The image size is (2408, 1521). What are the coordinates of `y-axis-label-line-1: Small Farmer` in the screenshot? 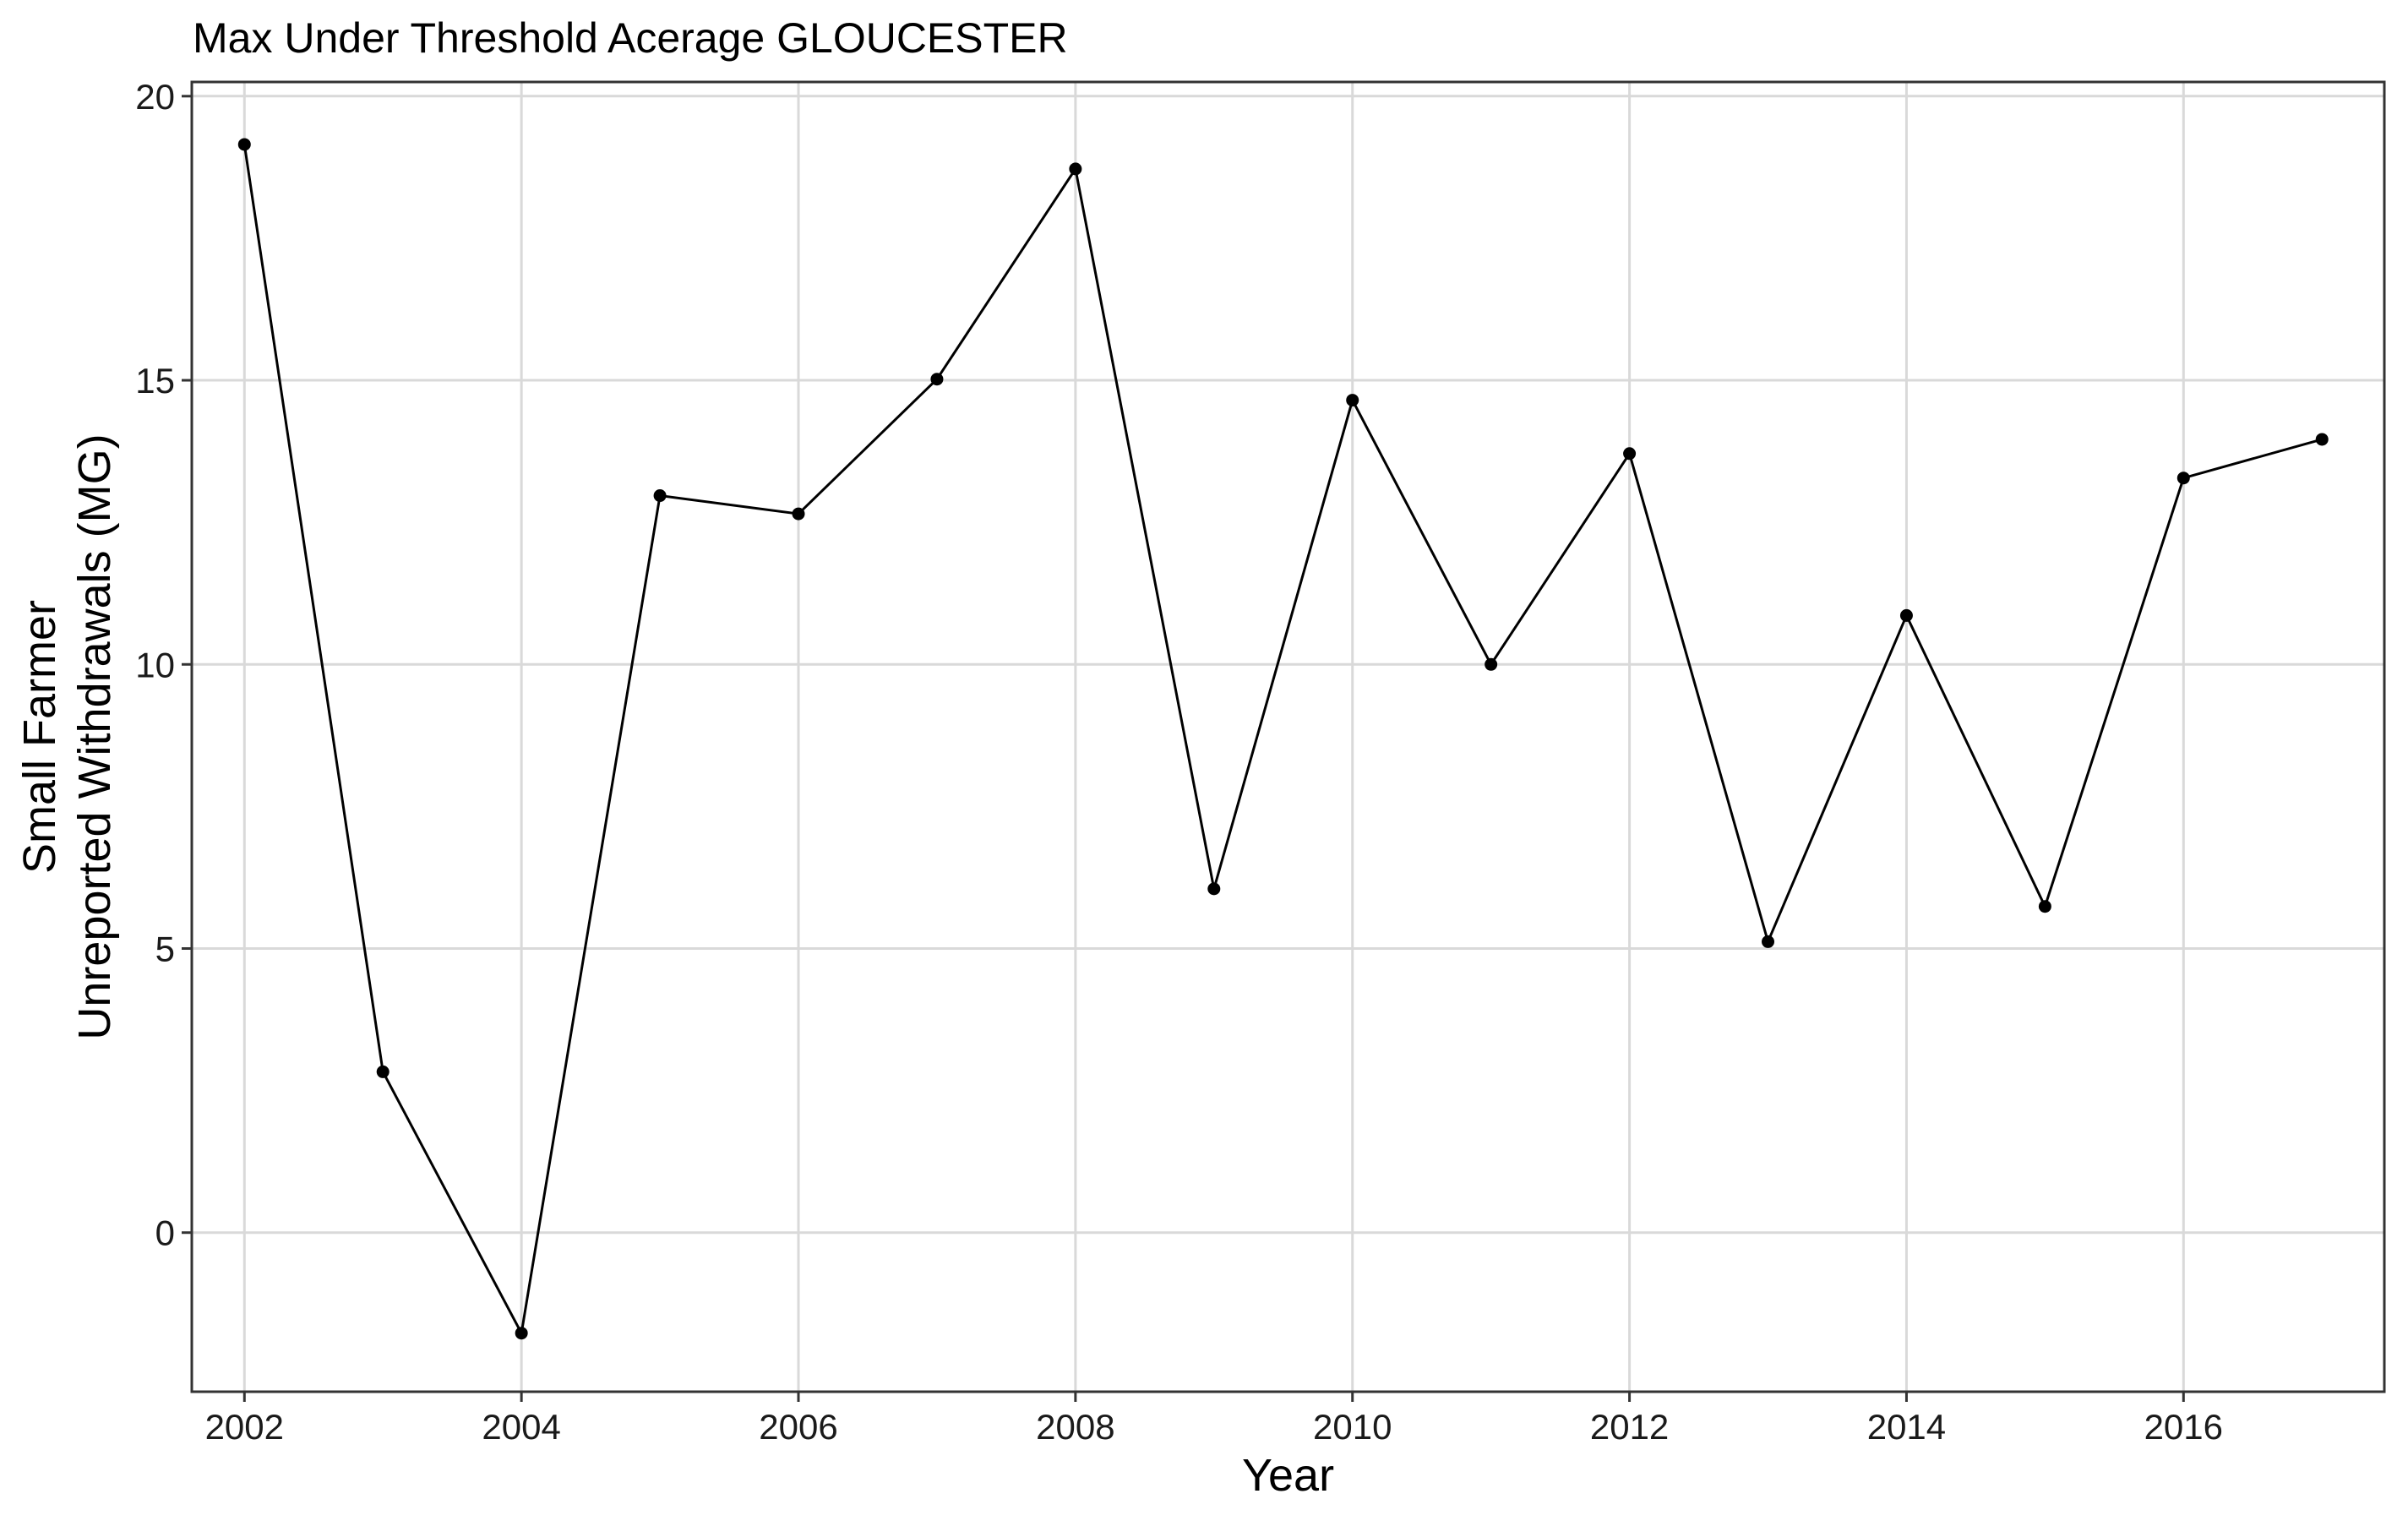 It's located at (39, 737).